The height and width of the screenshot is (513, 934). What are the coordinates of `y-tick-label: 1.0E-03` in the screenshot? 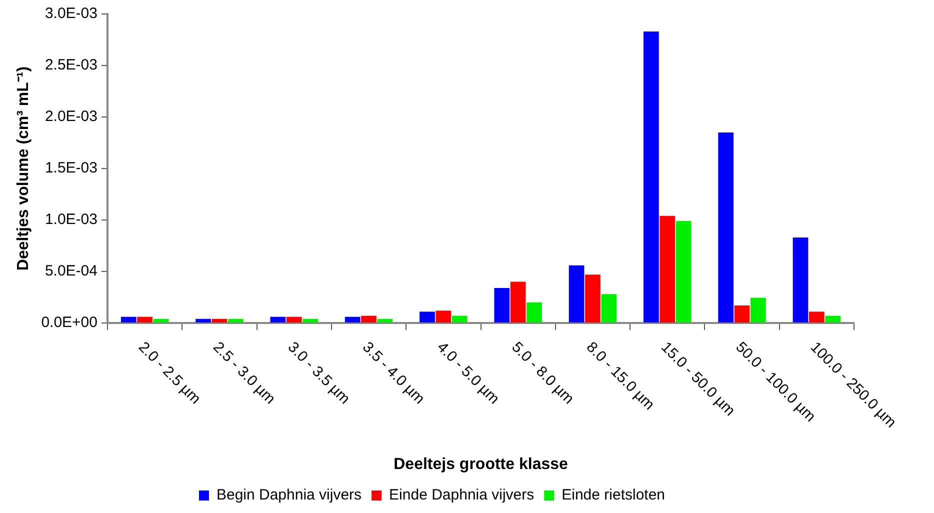 It's located at (71, 219).